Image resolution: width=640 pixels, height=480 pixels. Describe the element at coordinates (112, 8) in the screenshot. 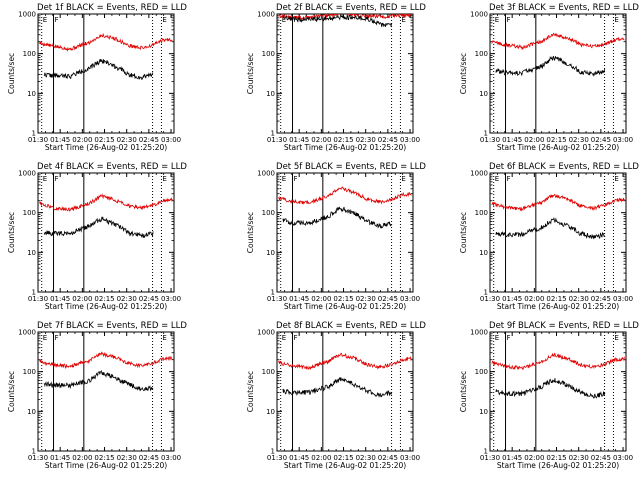

I see `panel-title: Det 1f BLACK = Events, RED = LLD` at that location.